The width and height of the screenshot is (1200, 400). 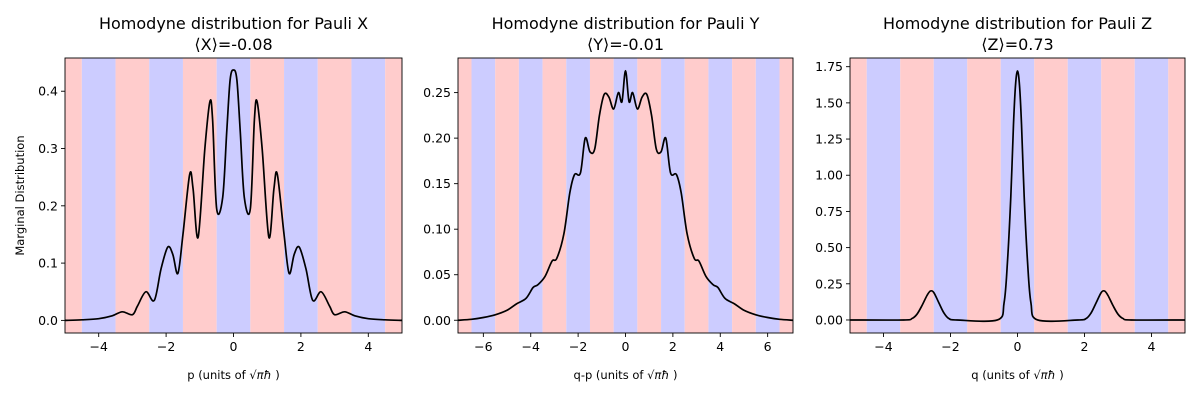 What do you see at coordinates (626, 375) in the screenshot?
I see `x-axis-label: q-p (units of √πħ )` at bounding box center [626, 375].